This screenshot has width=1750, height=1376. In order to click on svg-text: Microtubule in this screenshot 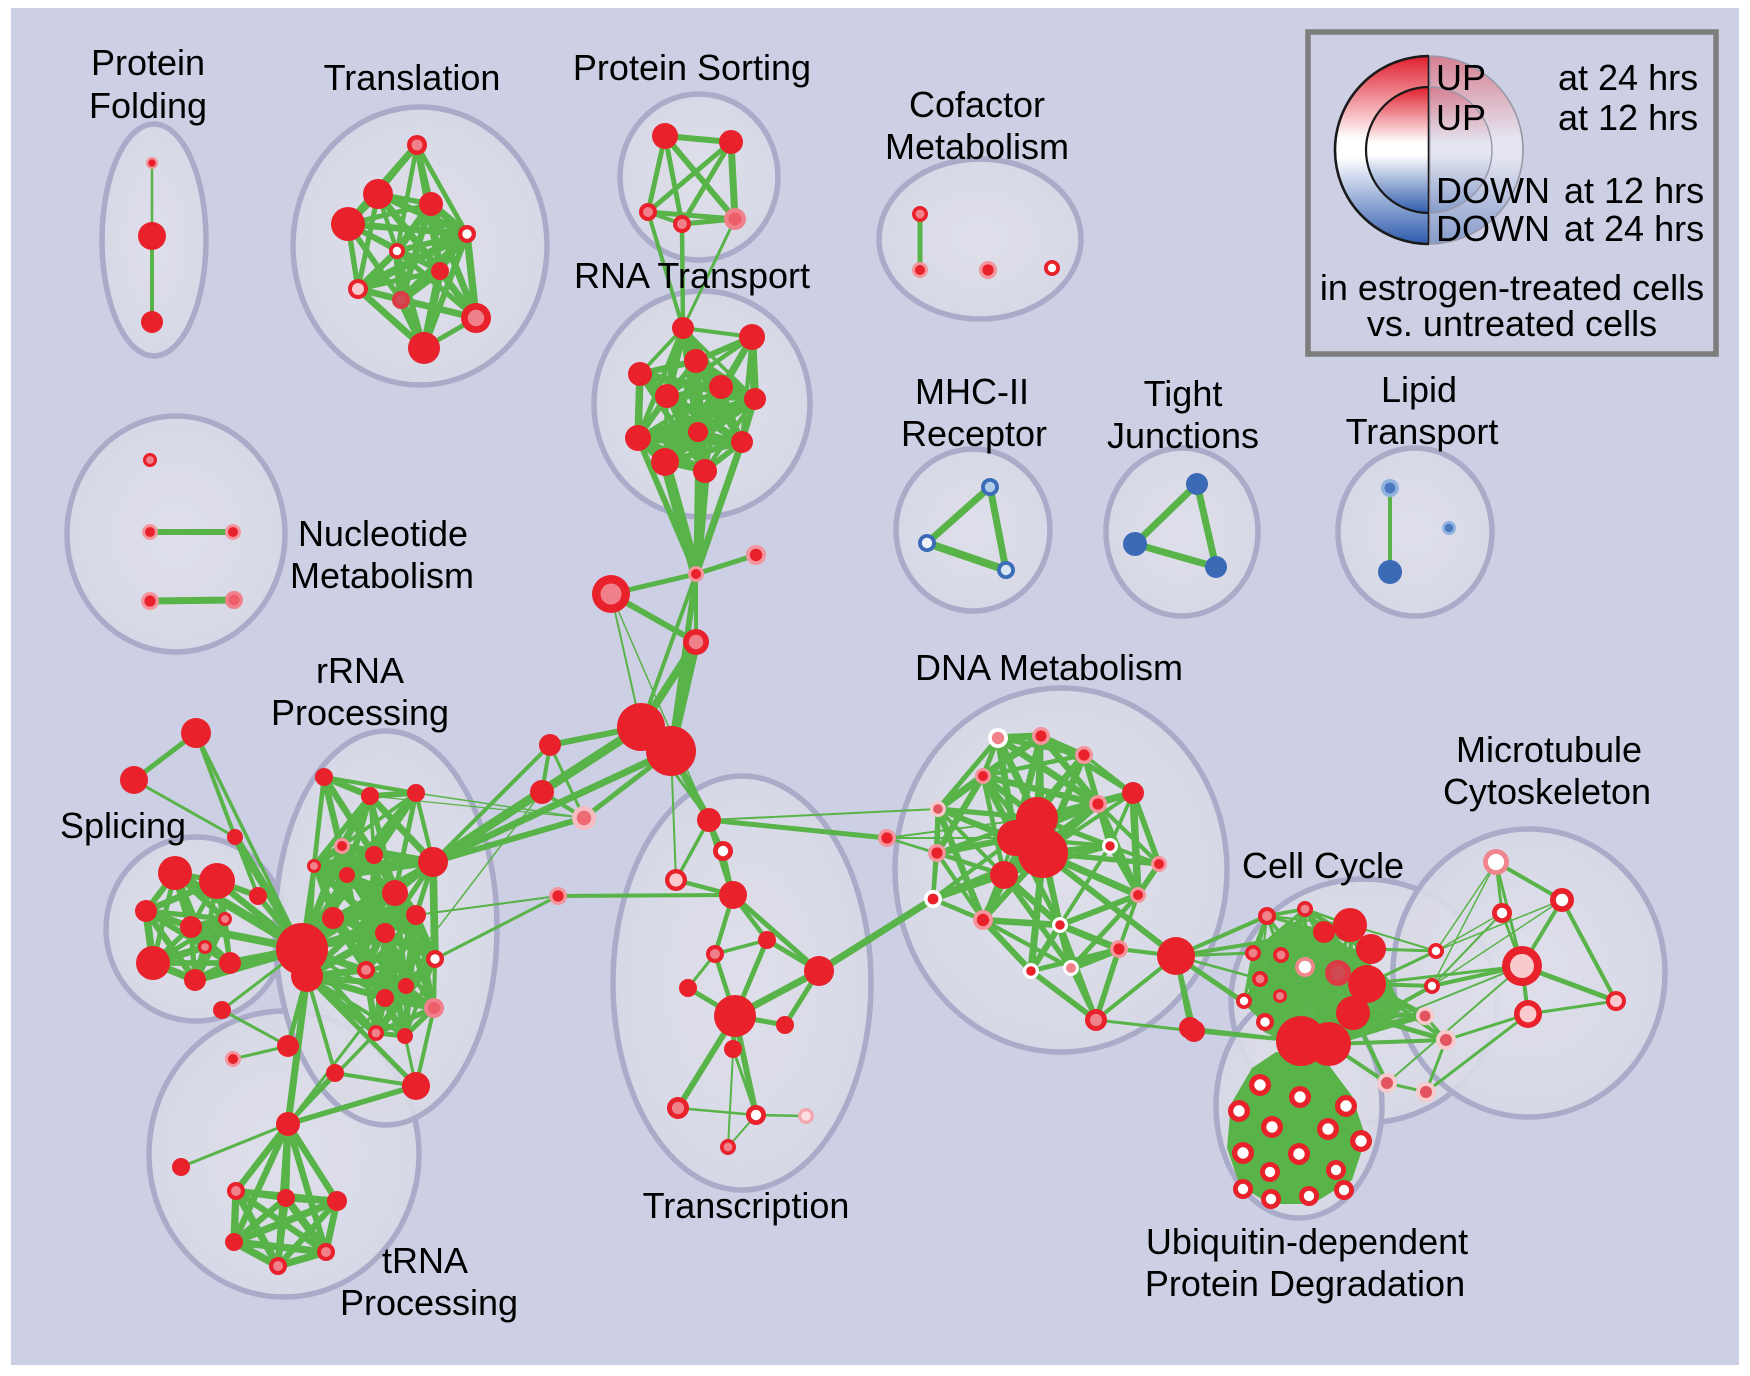, I will do `click(1549, 749)`.